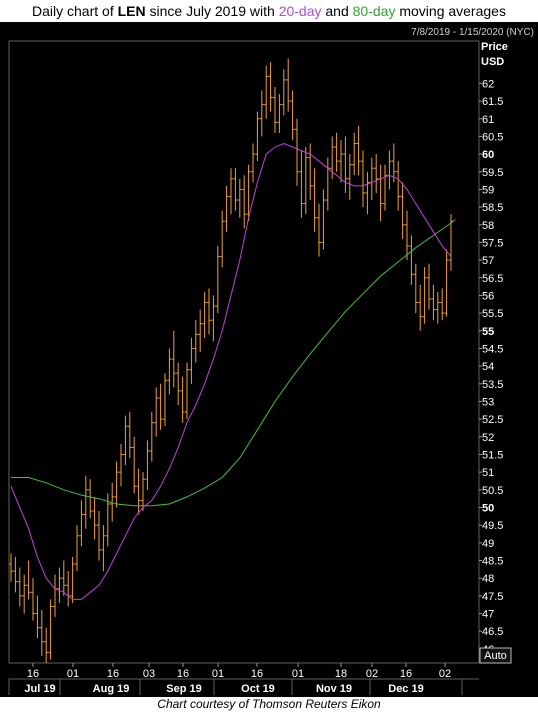 Image resolution: width=538 pixels, height=714 pixels. Describe the element at coordinates (39, 689) in the screenshot. I see `x-month-label: Jul 19` at that location.